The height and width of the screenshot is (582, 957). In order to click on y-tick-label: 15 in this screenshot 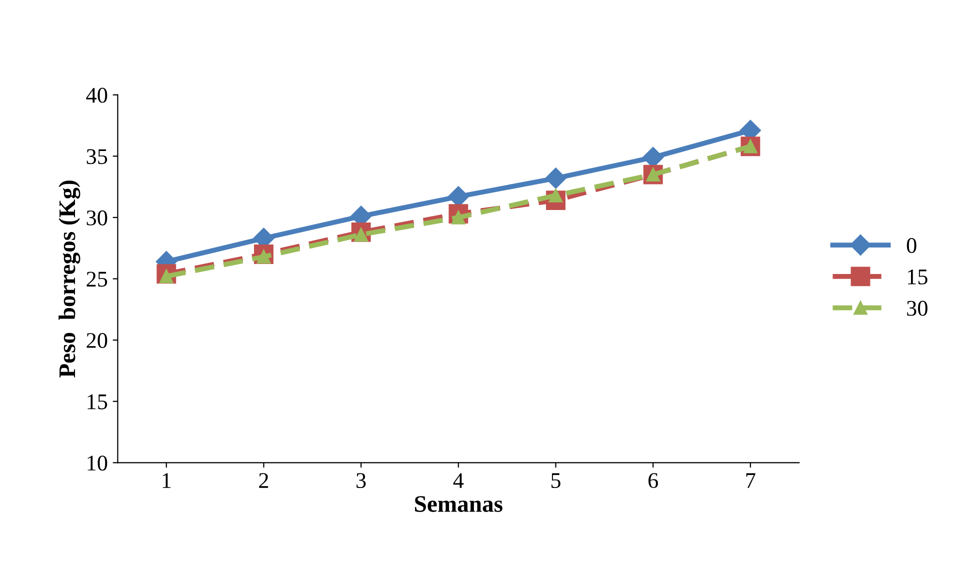, I will do `click(98, 402)`.